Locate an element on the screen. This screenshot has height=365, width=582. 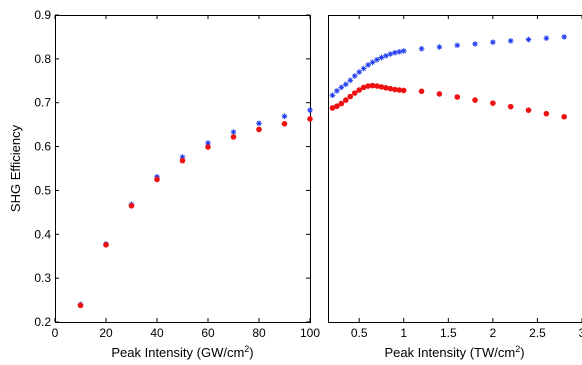
x-tick-label: 100 is located at coordinates (310, 333).